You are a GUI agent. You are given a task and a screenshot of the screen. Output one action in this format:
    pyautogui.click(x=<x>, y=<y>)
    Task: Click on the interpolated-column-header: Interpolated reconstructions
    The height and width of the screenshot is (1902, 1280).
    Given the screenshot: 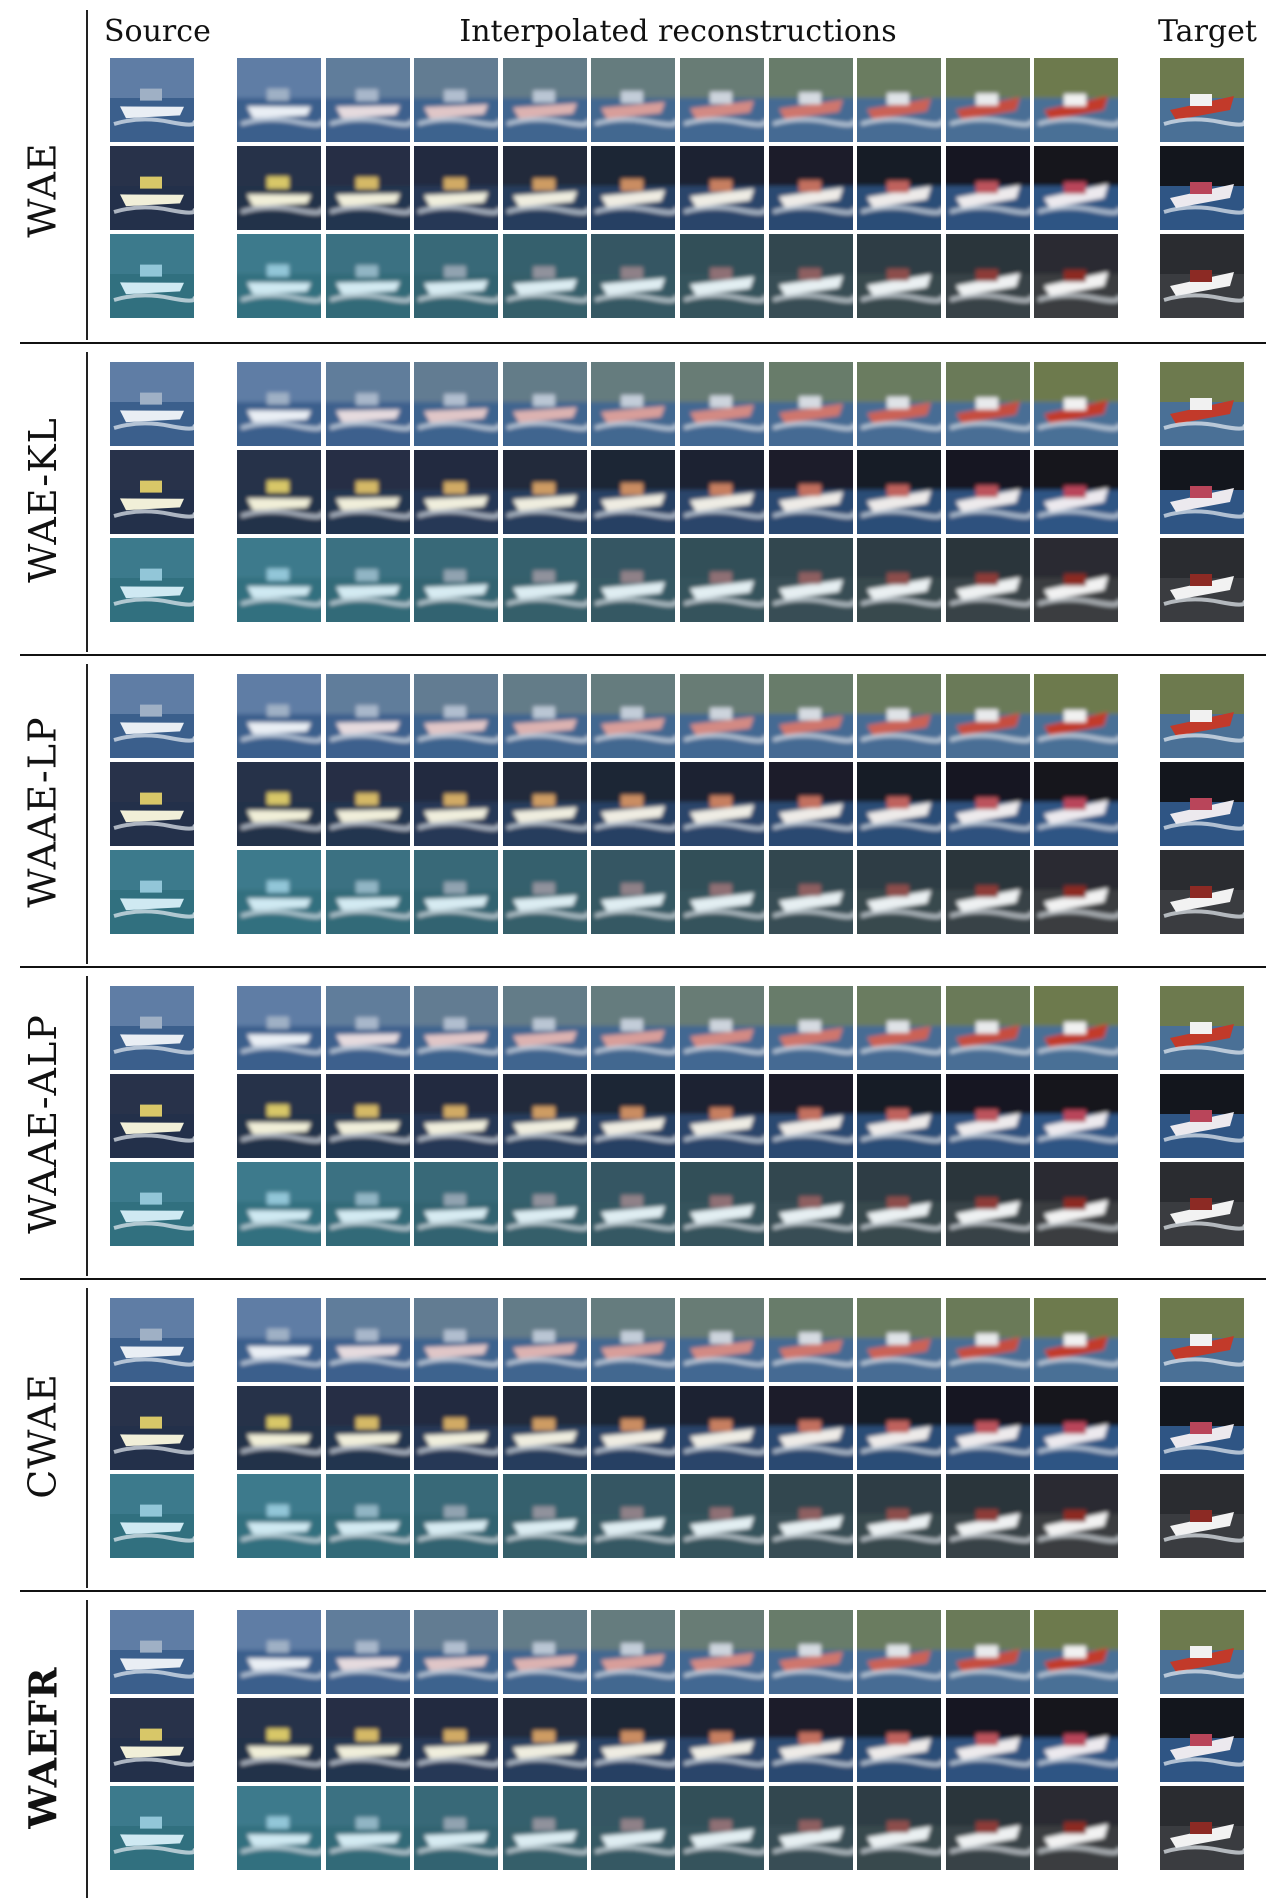 What is the action you would take?
    pyautogui.click(x=678, y=31)
    